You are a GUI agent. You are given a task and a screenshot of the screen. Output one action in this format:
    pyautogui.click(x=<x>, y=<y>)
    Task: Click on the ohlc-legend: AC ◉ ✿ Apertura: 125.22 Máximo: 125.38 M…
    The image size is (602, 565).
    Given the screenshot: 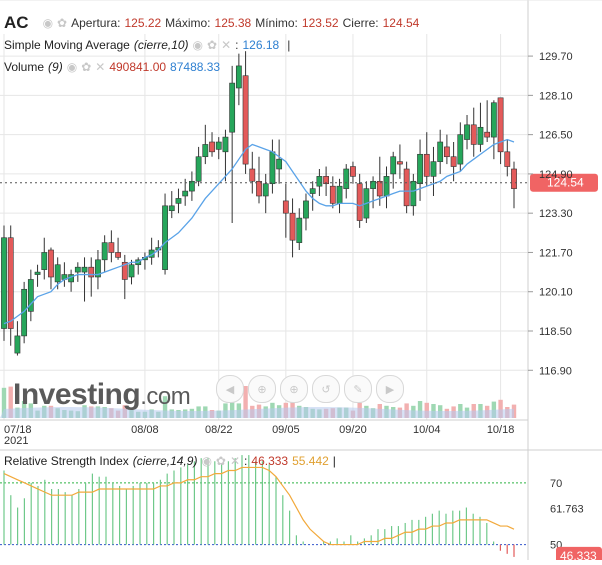 What is the action you would take?
    pyautogui.click(x=211, y=23)
    